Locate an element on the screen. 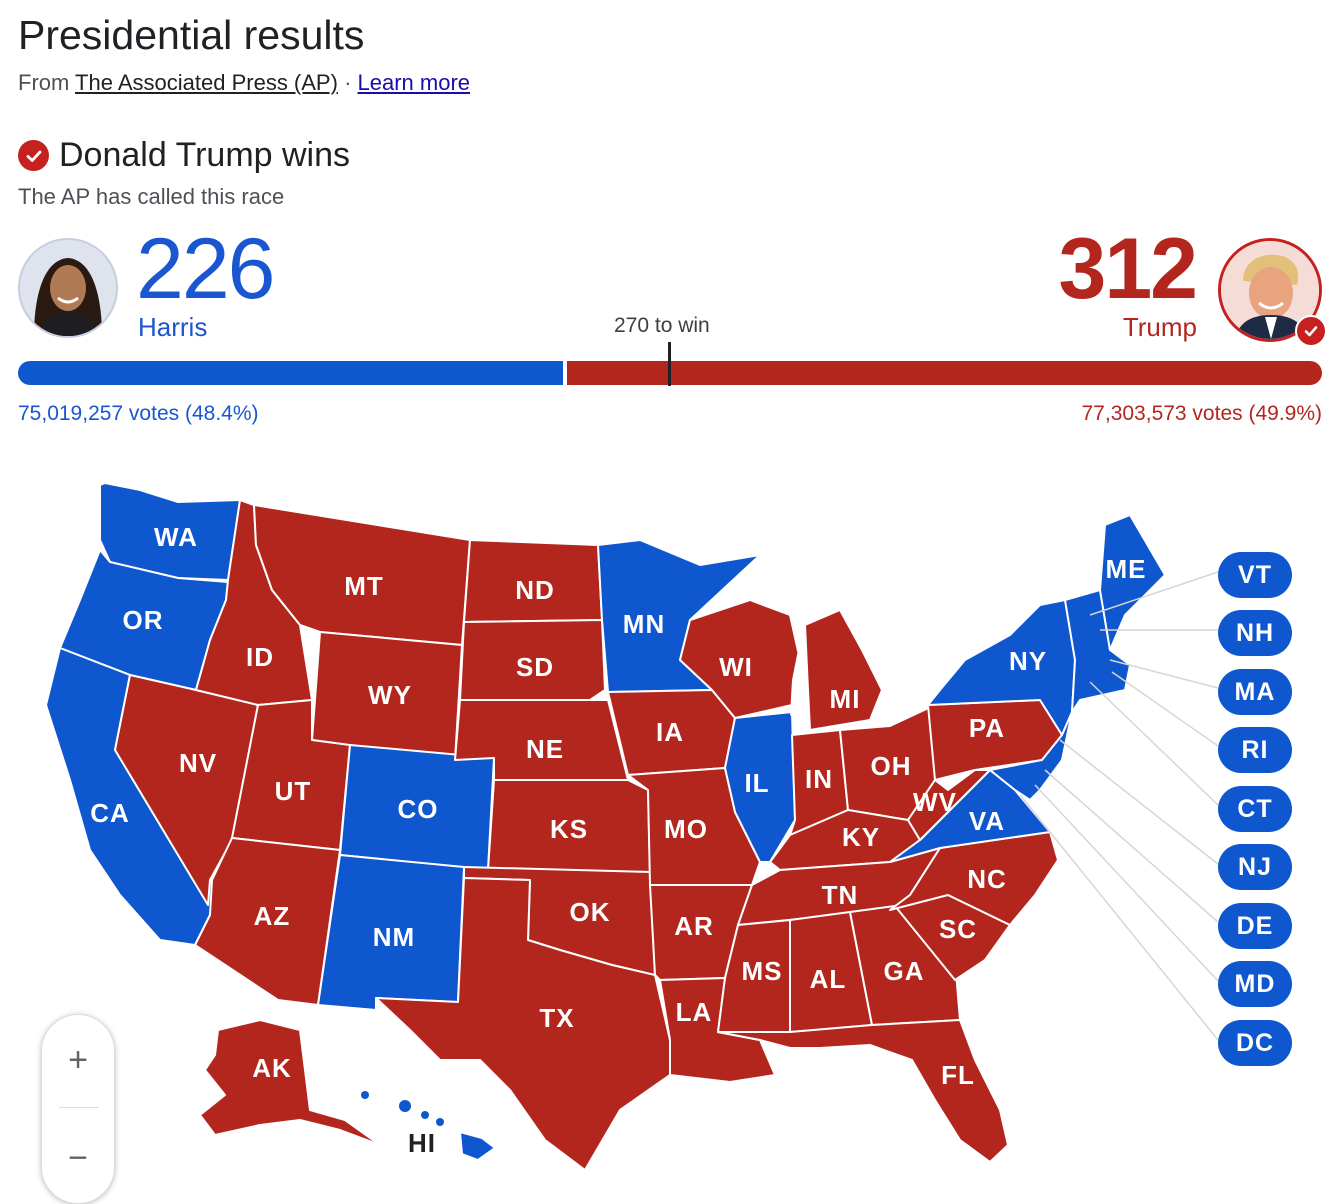  label-il: IL is located at coordinates (756, 783).